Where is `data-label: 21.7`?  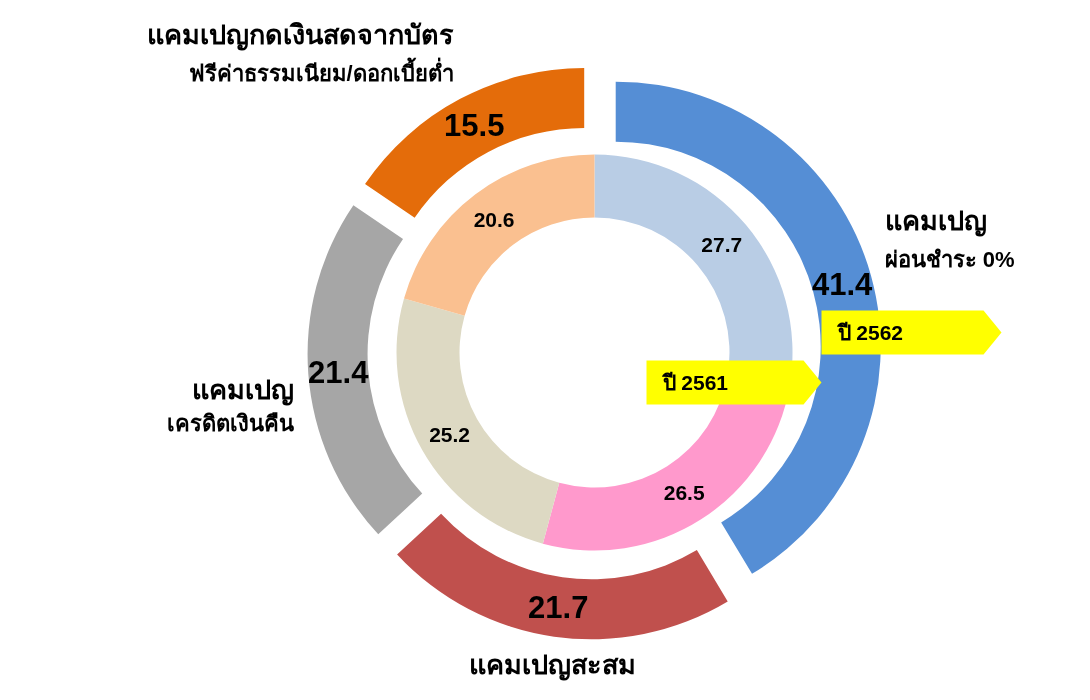 data-label: 21.7 is located at coordinates (558, 607).